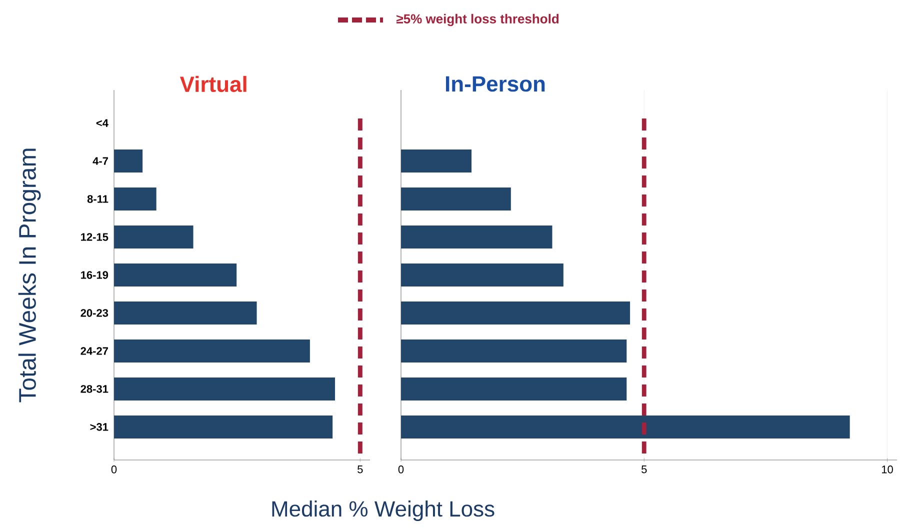  I want to click on y-tick-label: <4, so click(102, 123).